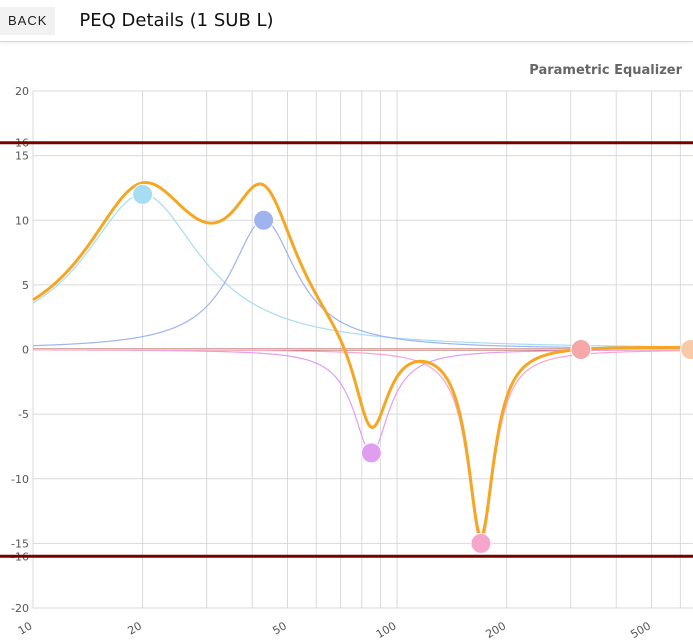 This screenshot has height=641, width=693. I want to click on y-tick-label: -5, so click(23, 414).